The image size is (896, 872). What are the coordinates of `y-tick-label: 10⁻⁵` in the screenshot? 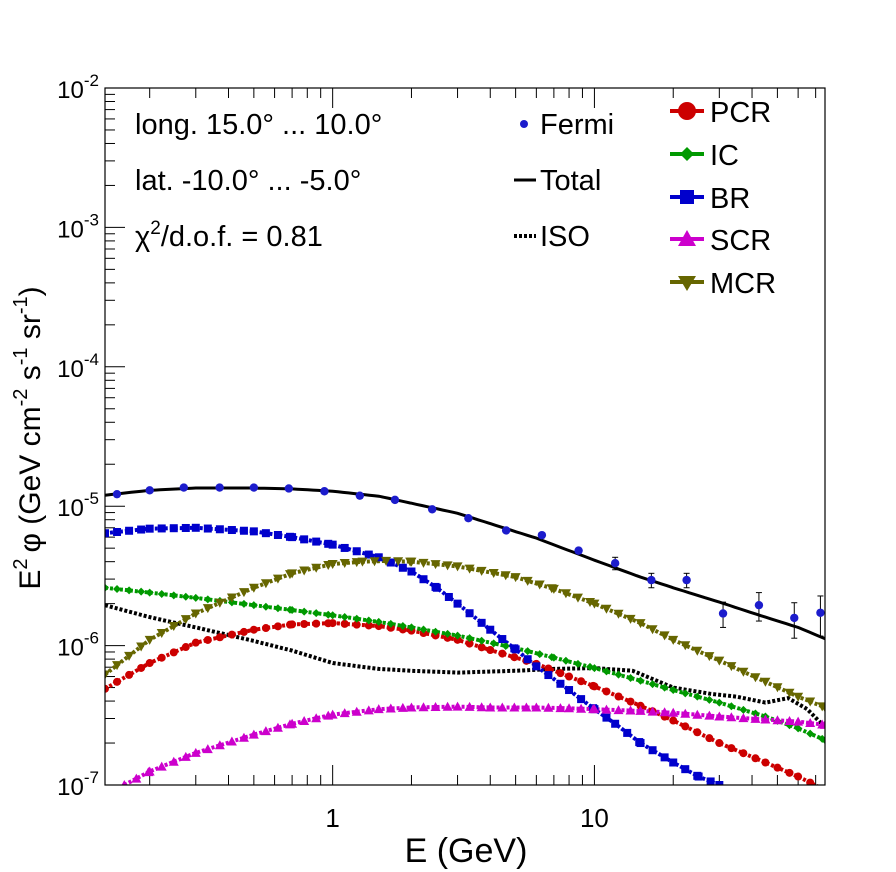 It's located at (78, 505).